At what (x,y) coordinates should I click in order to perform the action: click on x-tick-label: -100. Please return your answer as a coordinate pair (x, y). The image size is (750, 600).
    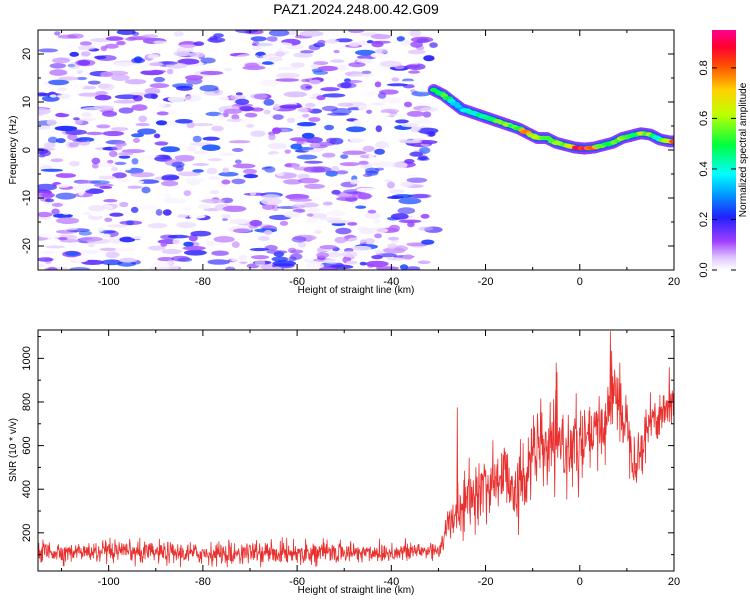
    Looking at the image, I should click on (109, 582).